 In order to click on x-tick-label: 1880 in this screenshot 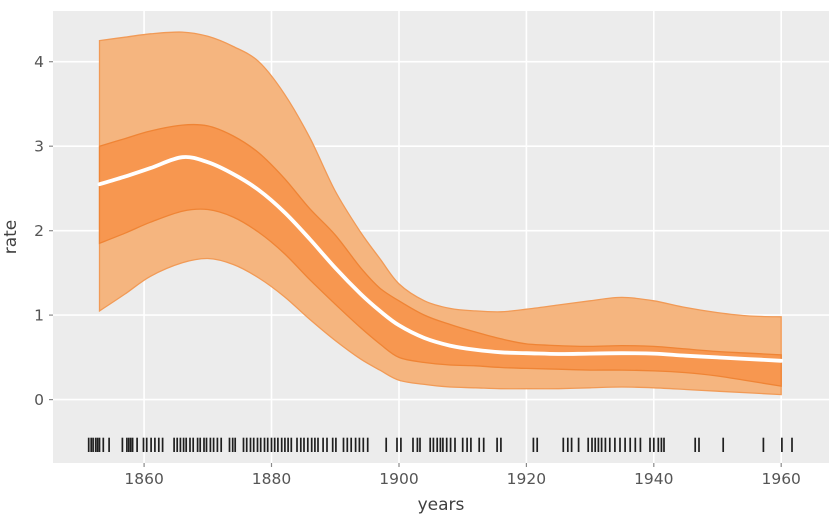, I will do `click(271, 479)`.